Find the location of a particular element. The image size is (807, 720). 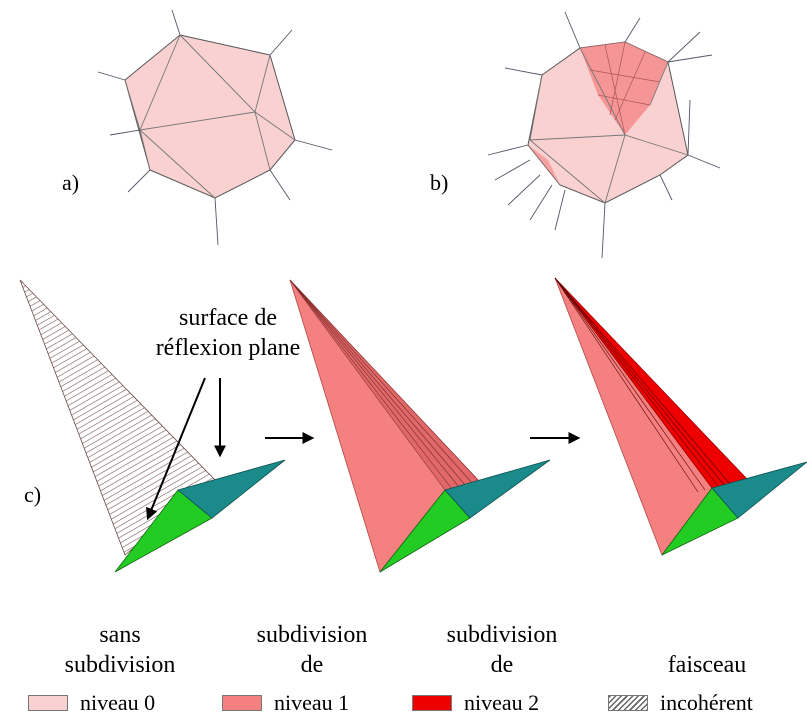

polyhedron-b is located at coordinates (604, 135).